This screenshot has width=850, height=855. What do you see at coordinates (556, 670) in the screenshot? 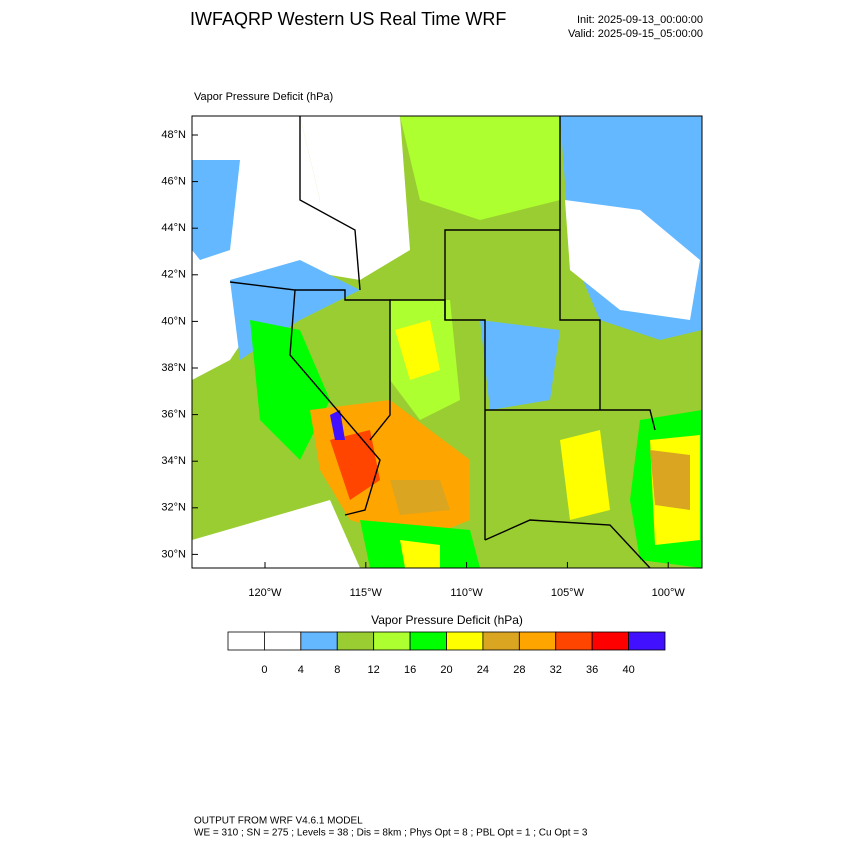
I see `colorbar-label: 32` at bounding box center [556, 670].